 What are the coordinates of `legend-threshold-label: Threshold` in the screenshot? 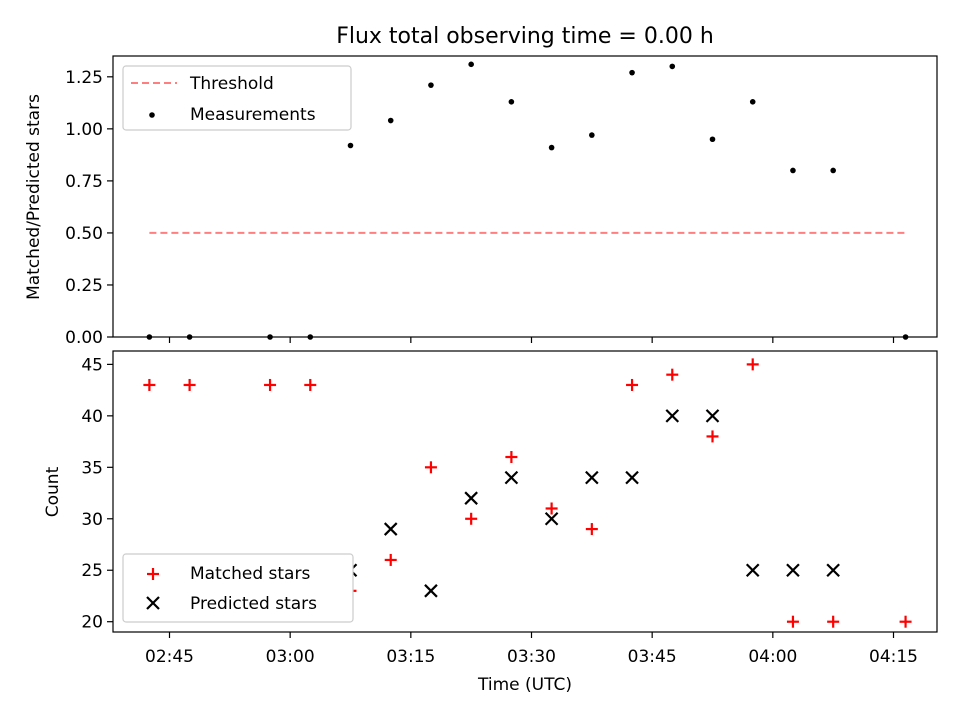 It's located at (231, 84).